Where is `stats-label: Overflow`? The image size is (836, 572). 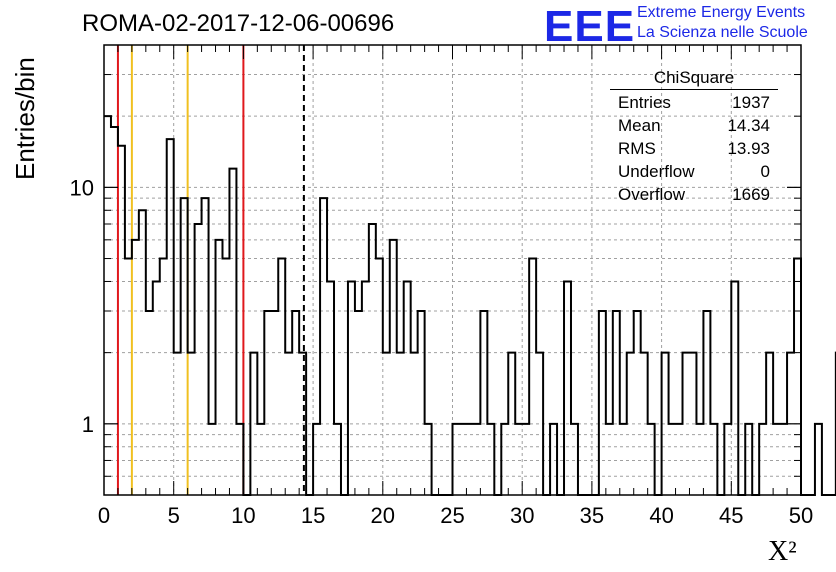
stats-label: Overflow is located at coordinates (652, 194).